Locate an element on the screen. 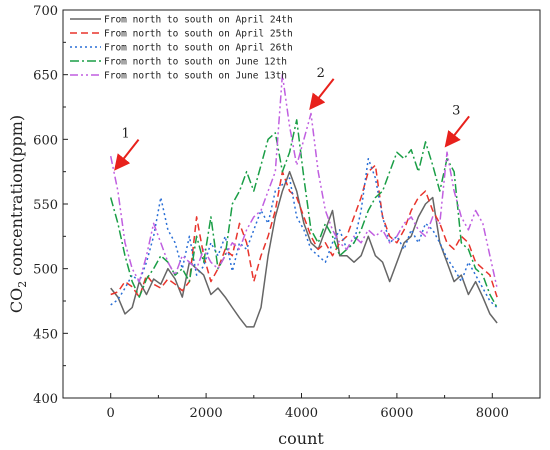 The height and width of the screenshot is (450, 550). x-tick-label-4: 8000 is located at coordinates (492, 413).